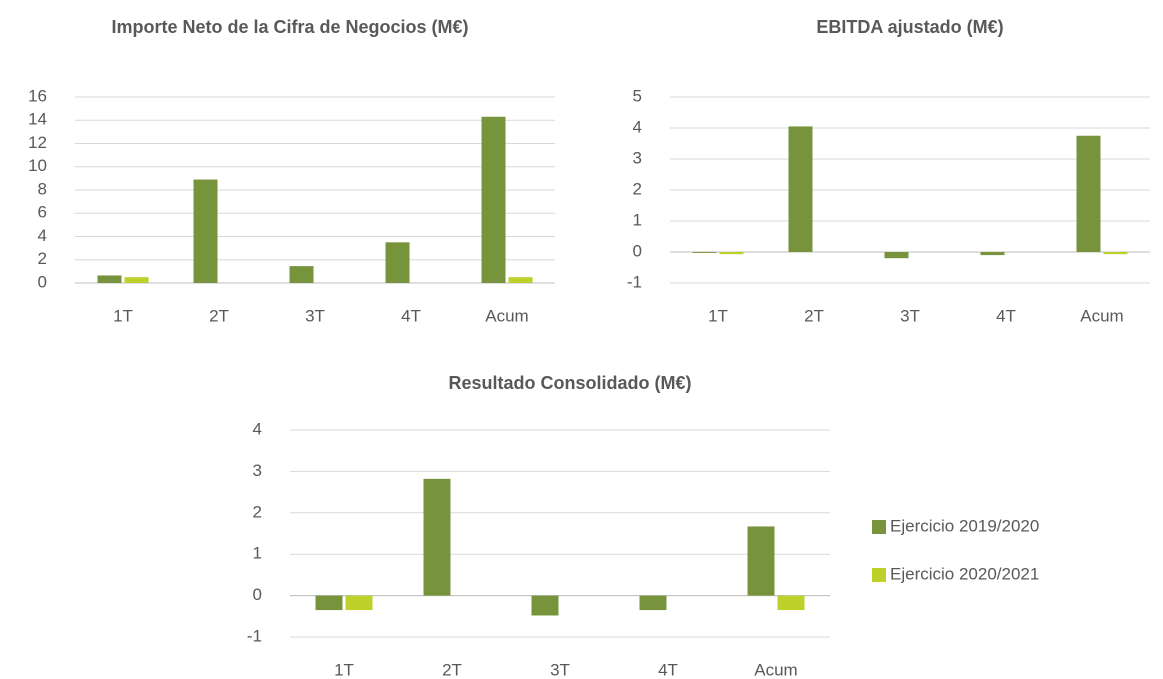 The image size is (1163, 679). I want to click on y-tick-label: 8, so click(42, 188).